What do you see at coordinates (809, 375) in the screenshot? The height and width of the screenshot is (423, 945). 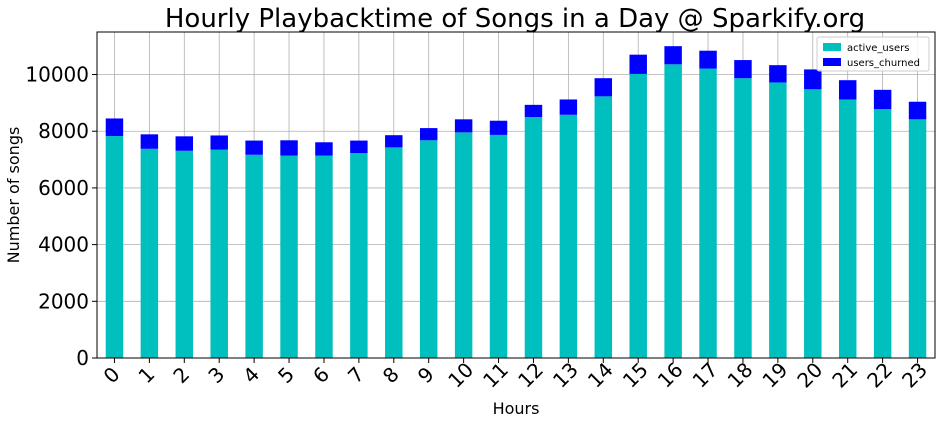 I see `x-tick-label: 20` at bounding box center [809, 375].